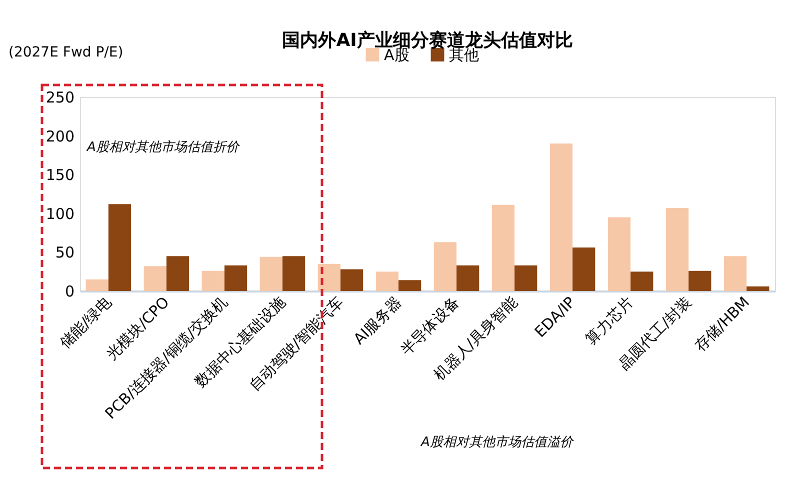 This screenshot has width=800, height=478. Describe the element at coordinates (64, 253) in the screenshot. I see `y-tick-label: 50` at that location.